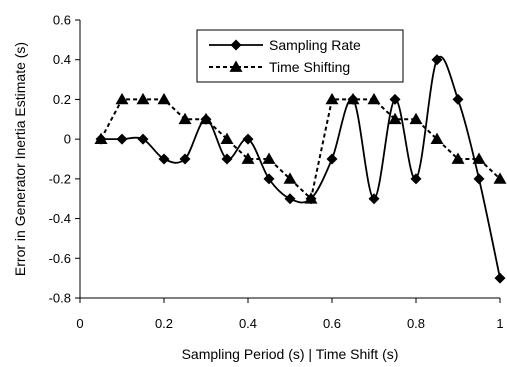 This screenshot has width=507, height=367. I want to click on y-tick-label: 0.4, so click(62, 59).